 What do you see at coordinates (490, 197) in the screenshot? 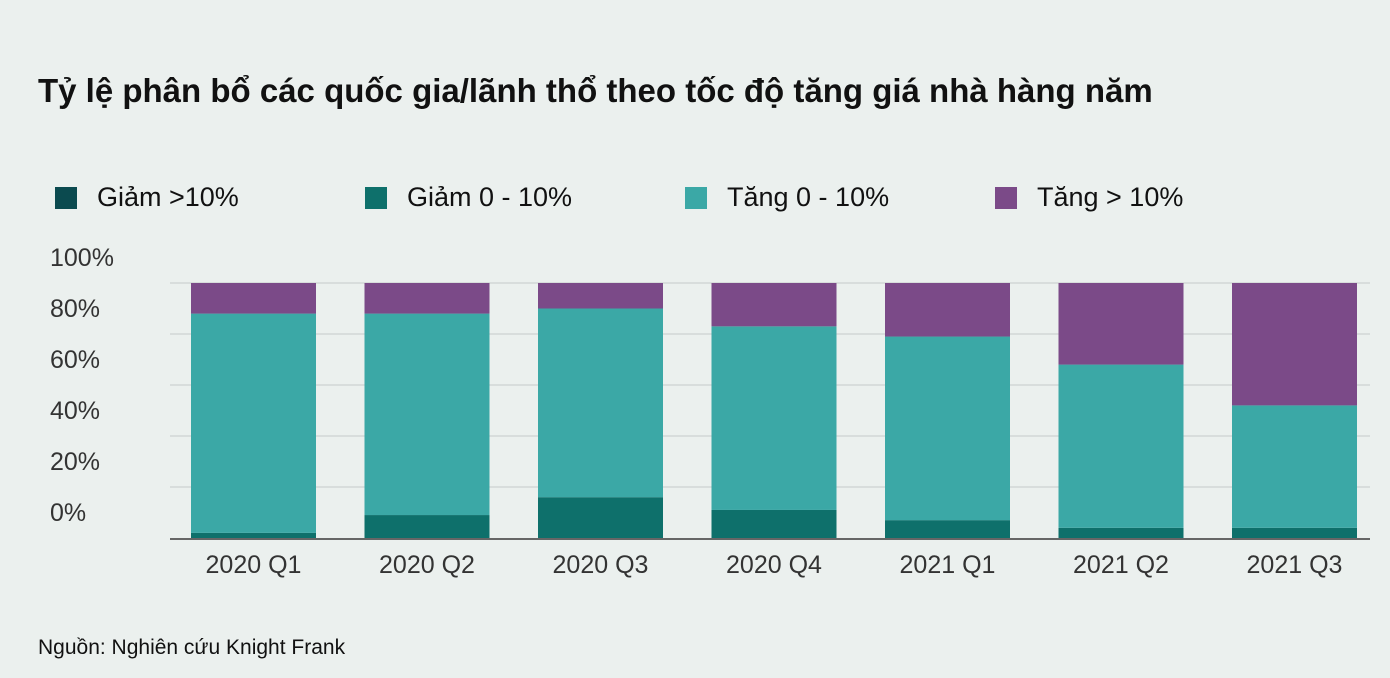
I see `legend-label: Giảm 0 - 10%` at bounding box center [490, 197].